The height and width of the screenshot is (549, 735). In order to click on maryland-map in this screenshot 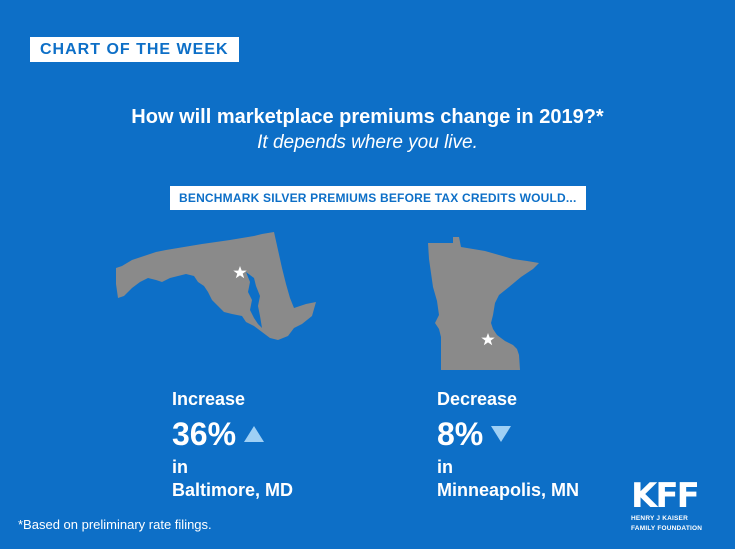, I will do `click(216, 286)`.